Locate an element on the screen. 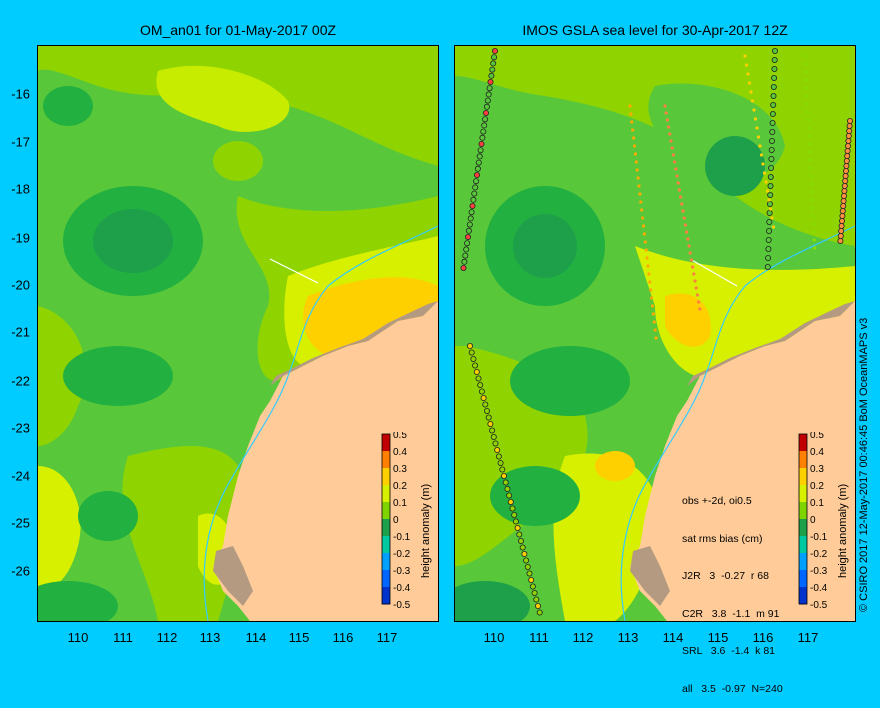  colorbar-tick: -0.3 is located at coordinates (819, 571).